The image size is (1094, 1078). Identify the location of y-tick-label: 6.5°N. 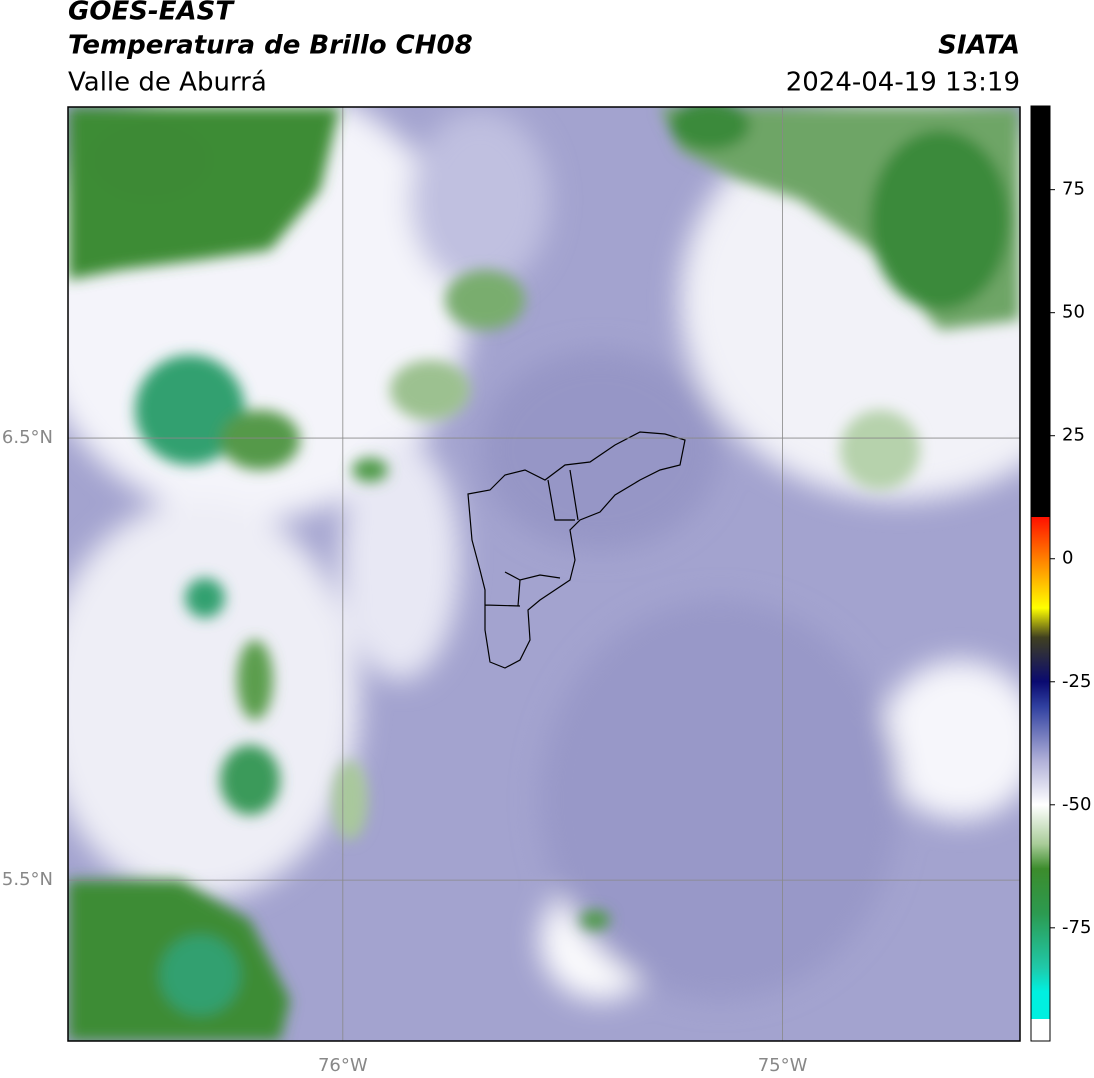
(27, 437).